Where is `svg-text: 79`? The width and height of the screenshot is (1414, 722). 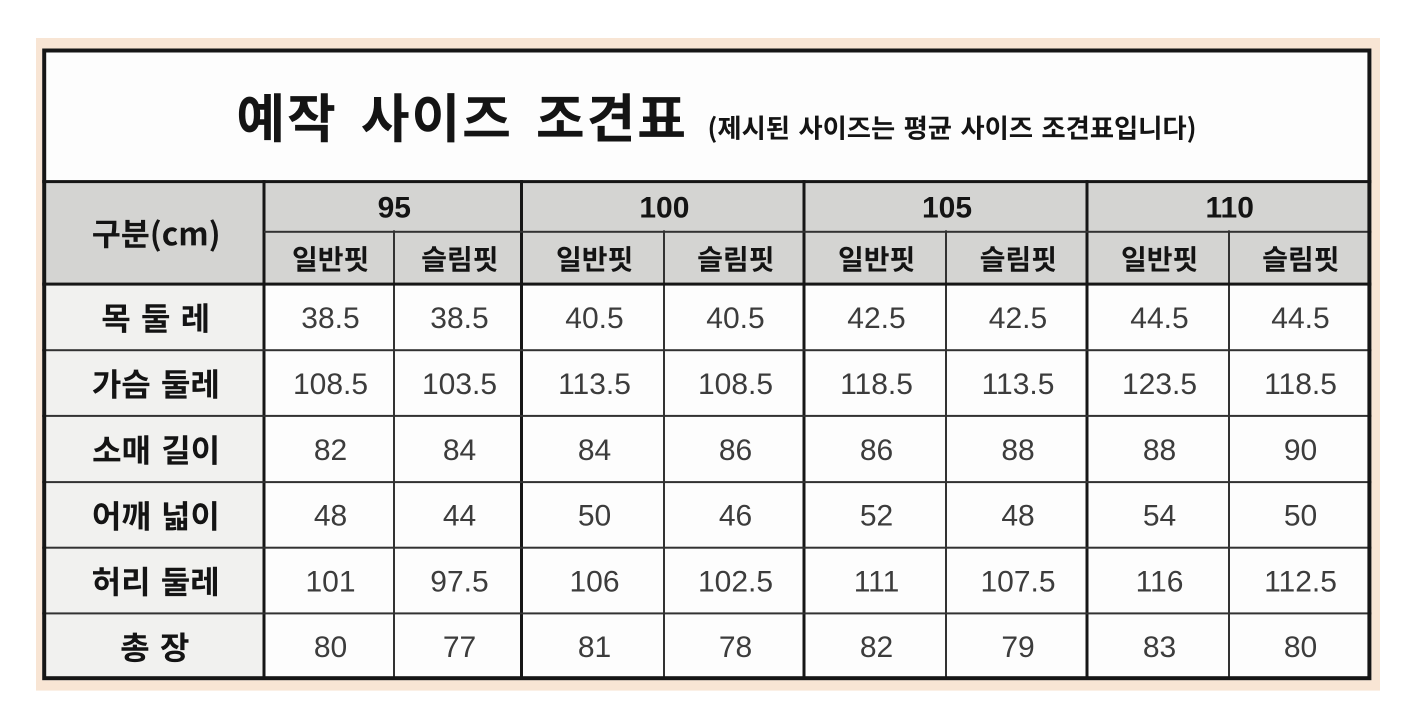
svg-text: 79 is located at coordinates (1017, 647).